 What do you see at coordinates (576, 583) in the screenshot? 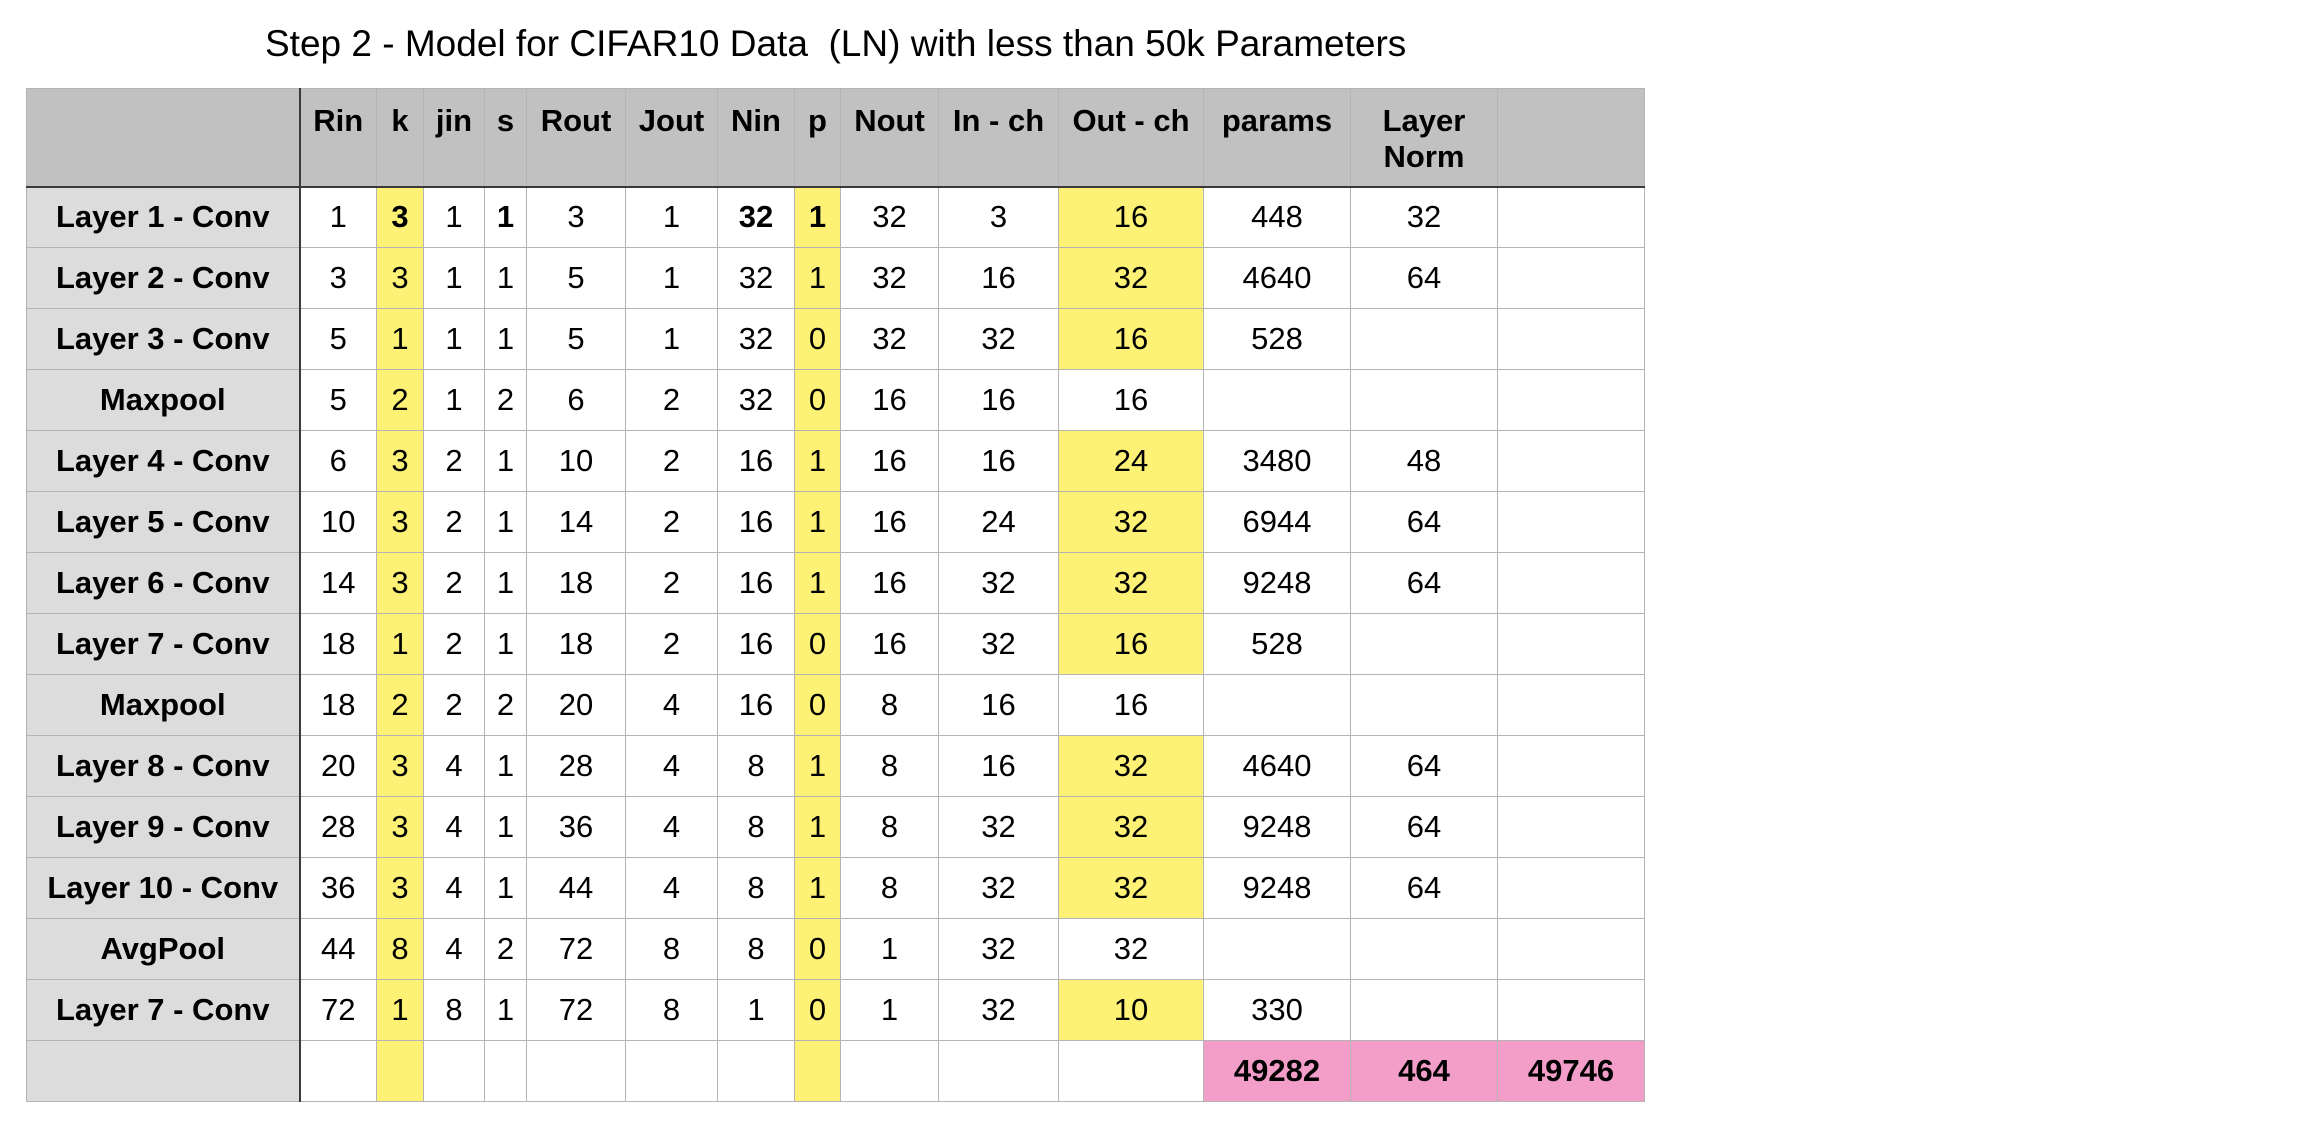
I see `table-cell: 18` at bounding box center [576, 583].